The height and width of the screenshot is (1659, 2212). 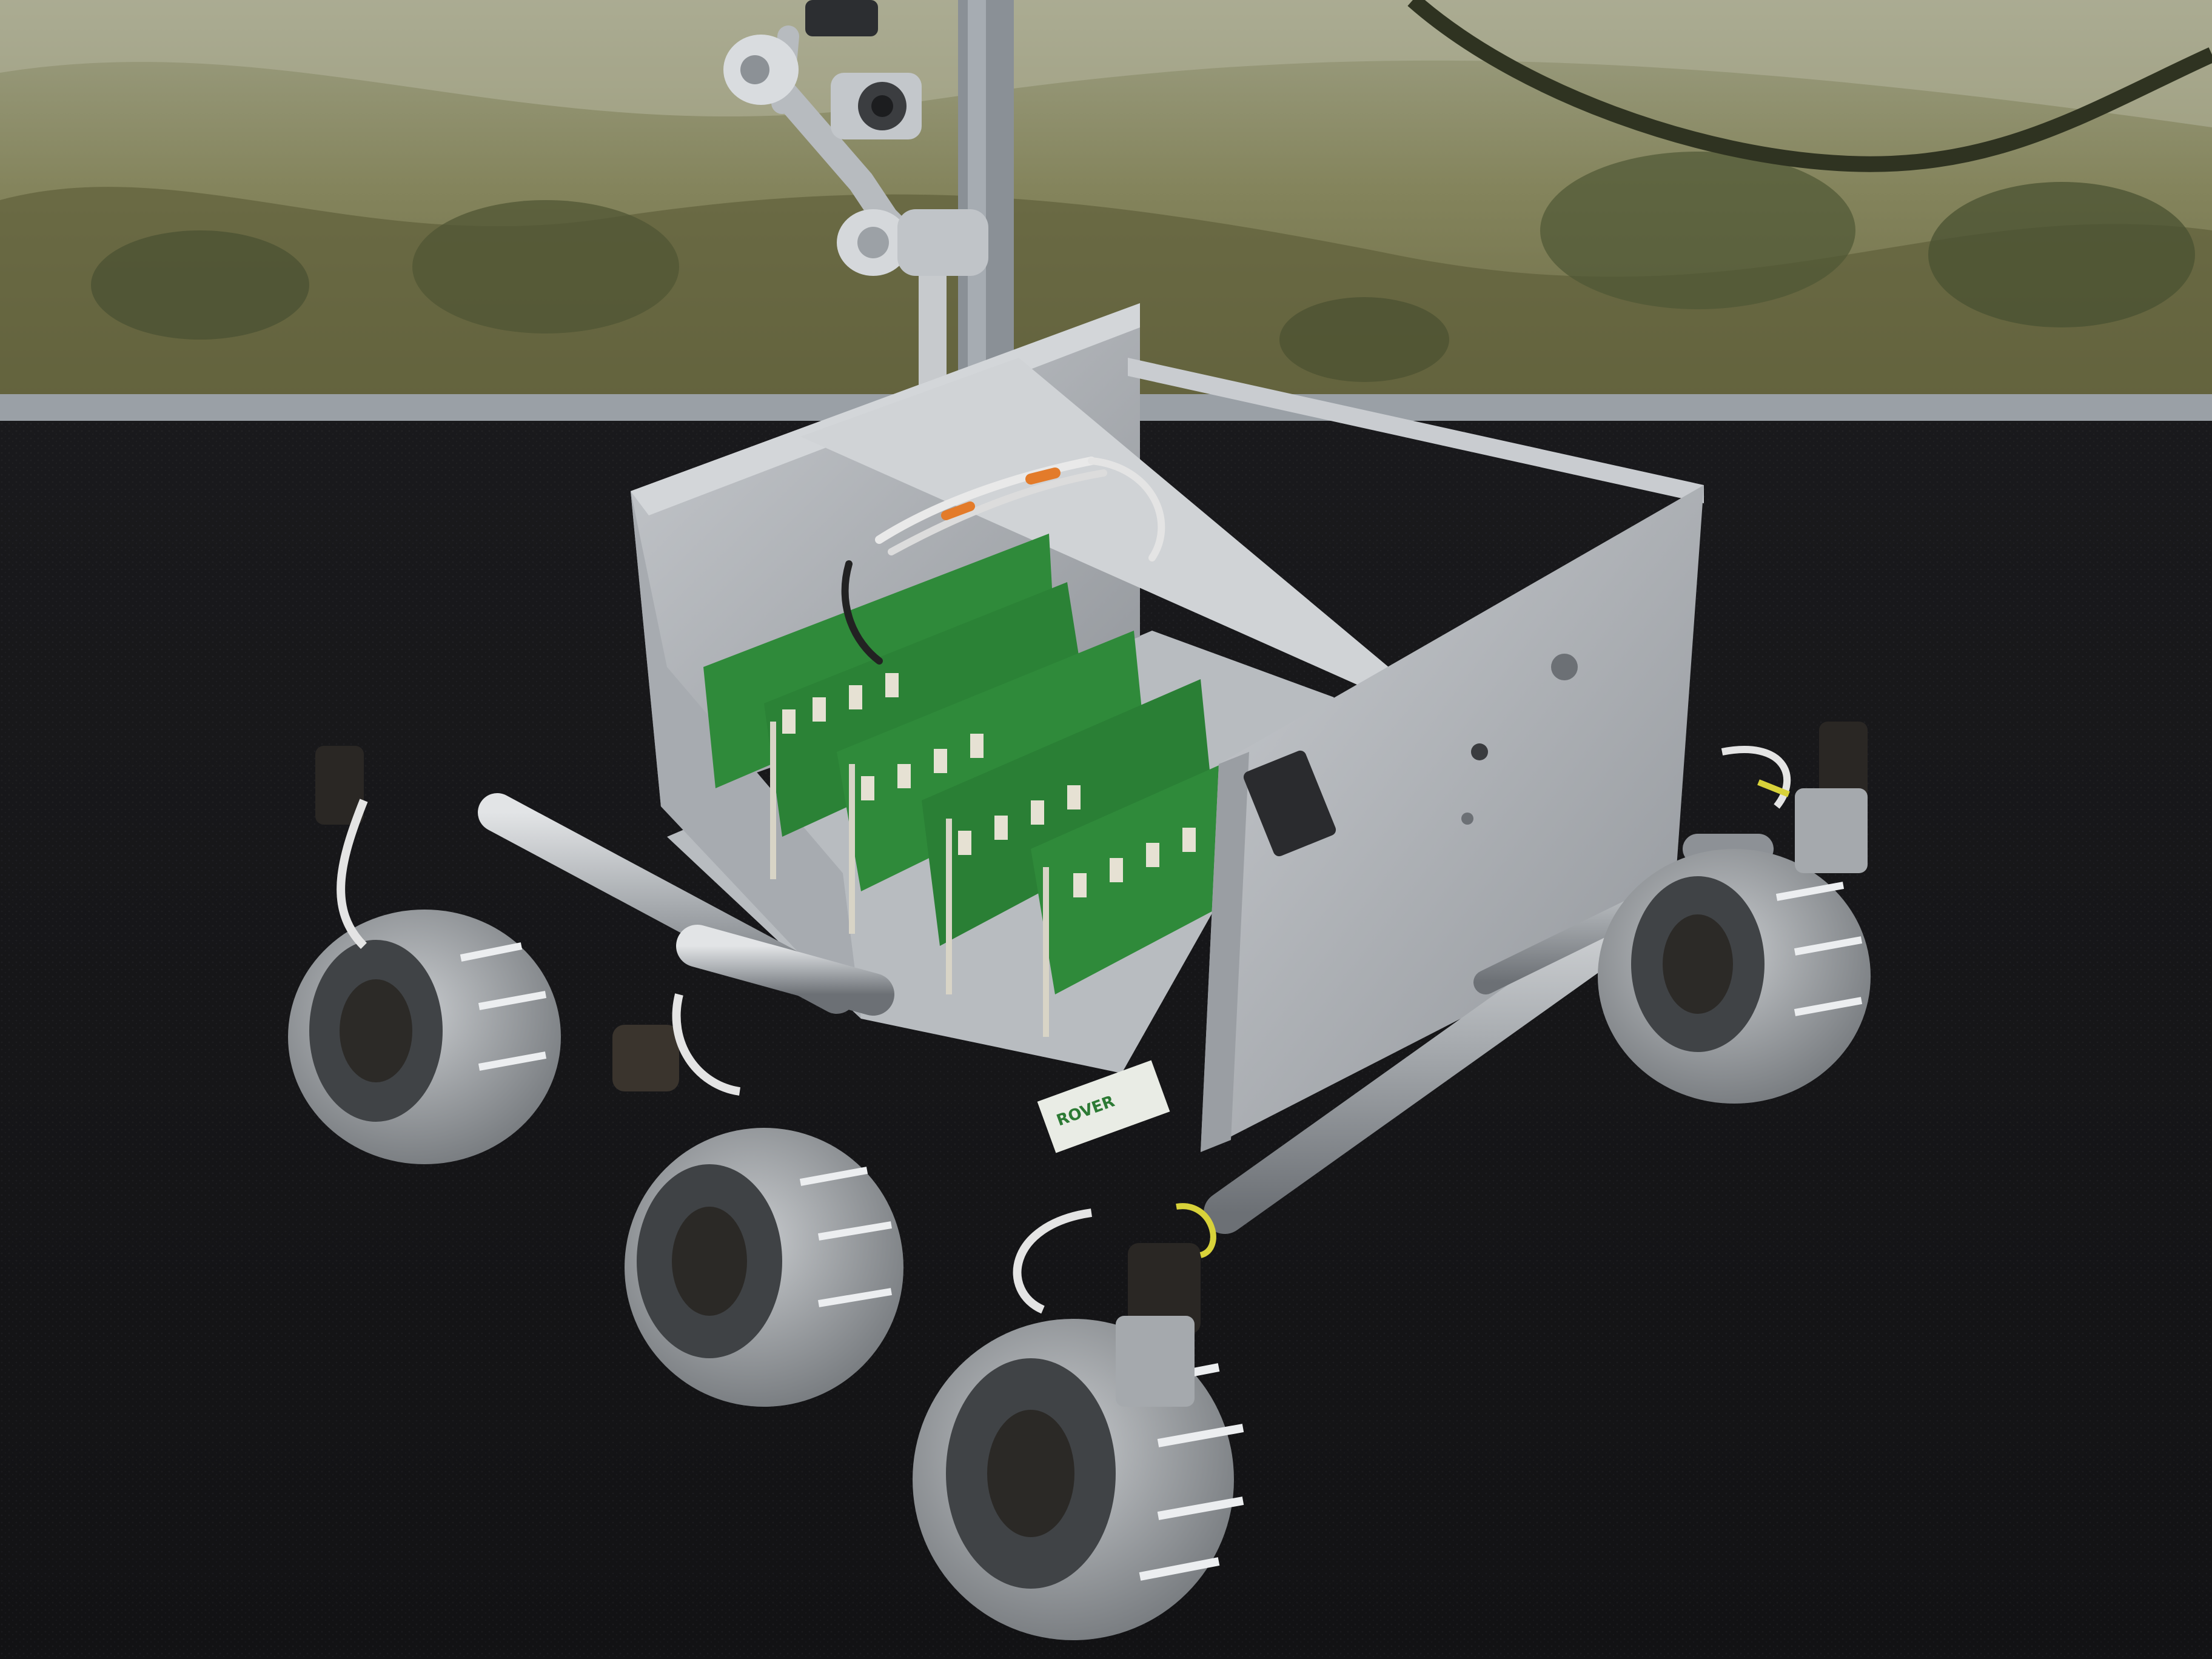 I want to click on camera-mast, so click(x=855, y=216).